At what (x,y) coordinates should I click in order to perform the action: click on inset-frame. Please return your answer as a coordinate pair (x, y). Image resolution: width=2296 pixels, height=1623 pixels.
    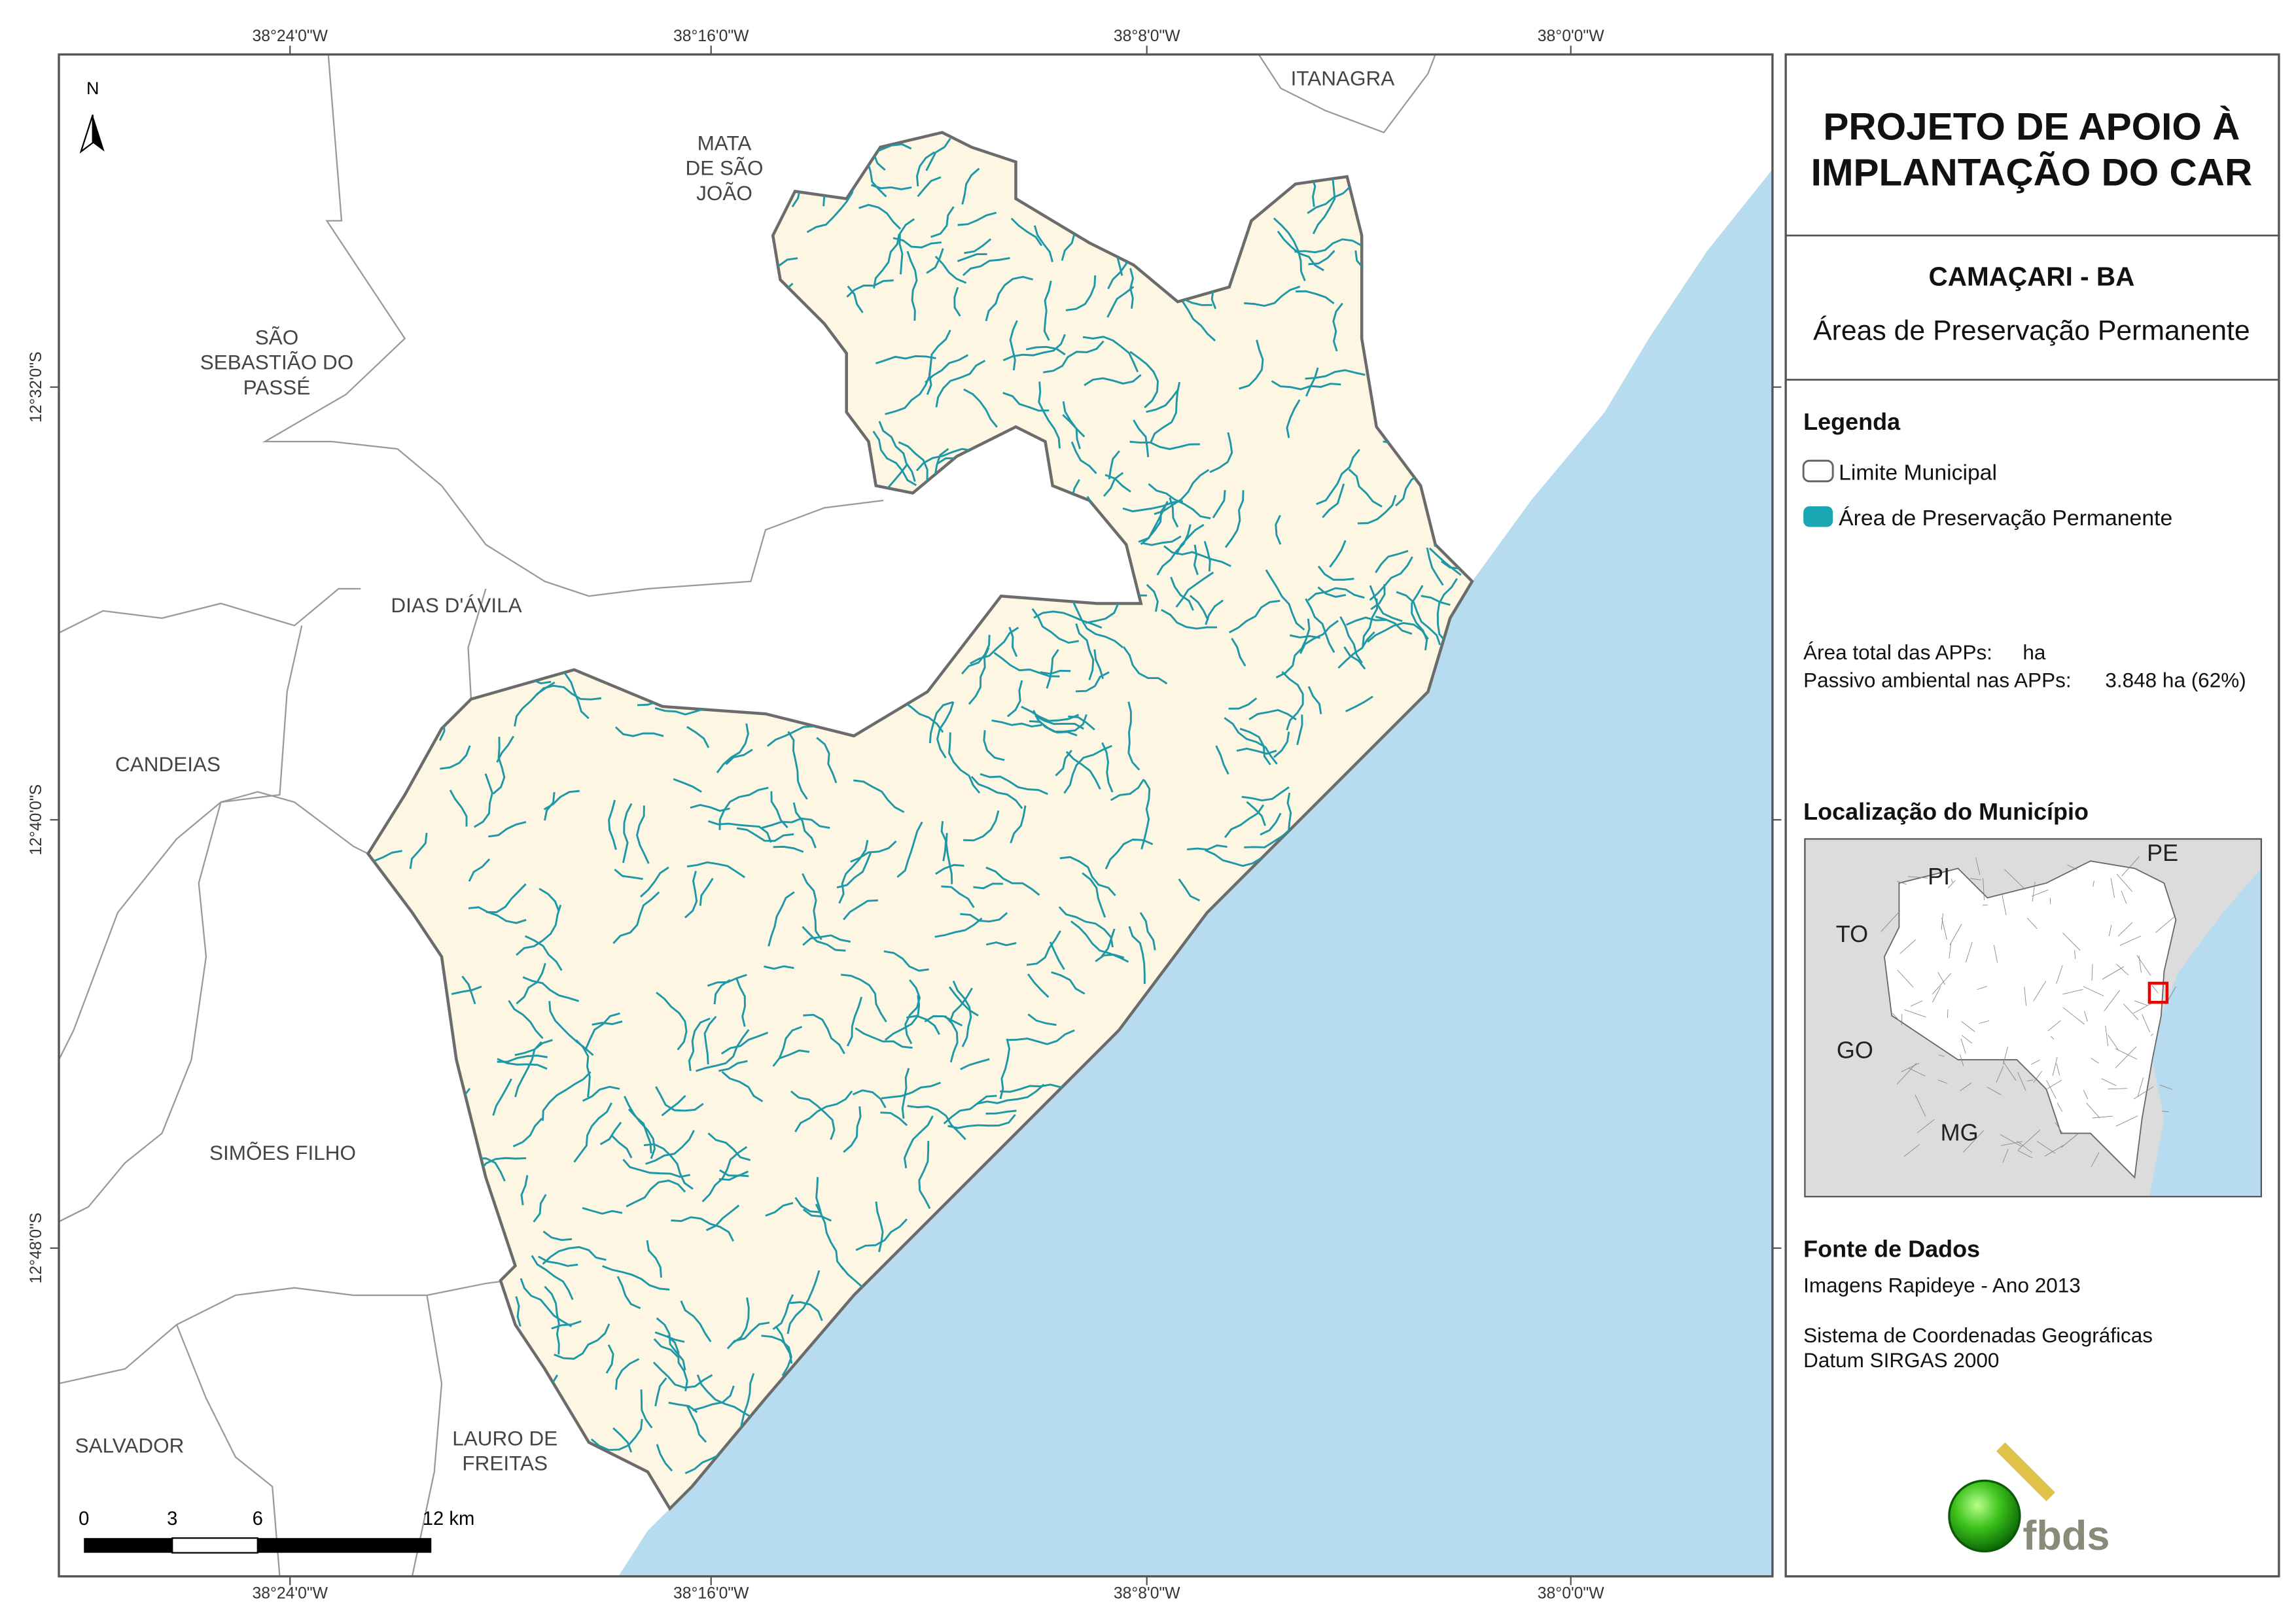
    Looking at the image, I should click on (2034, 1018).